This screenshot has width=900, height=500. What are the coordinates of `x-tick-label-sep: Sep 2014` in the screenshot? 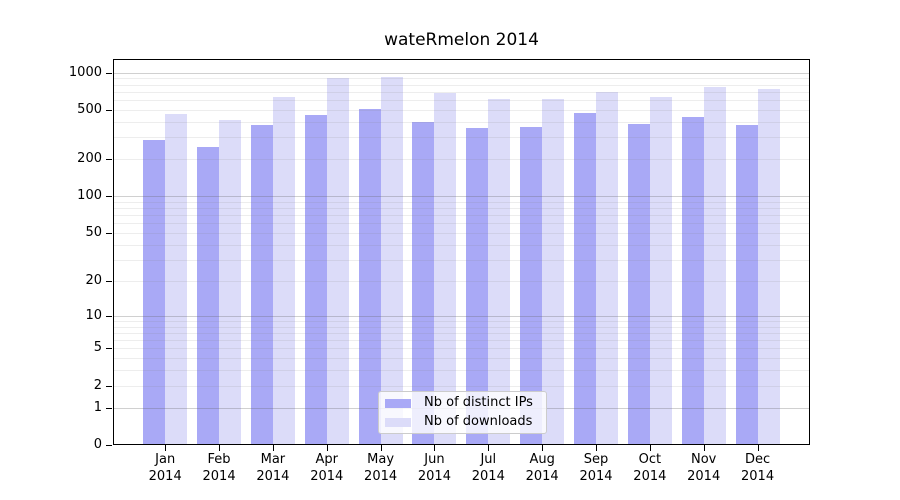 It's located at (596, 468).